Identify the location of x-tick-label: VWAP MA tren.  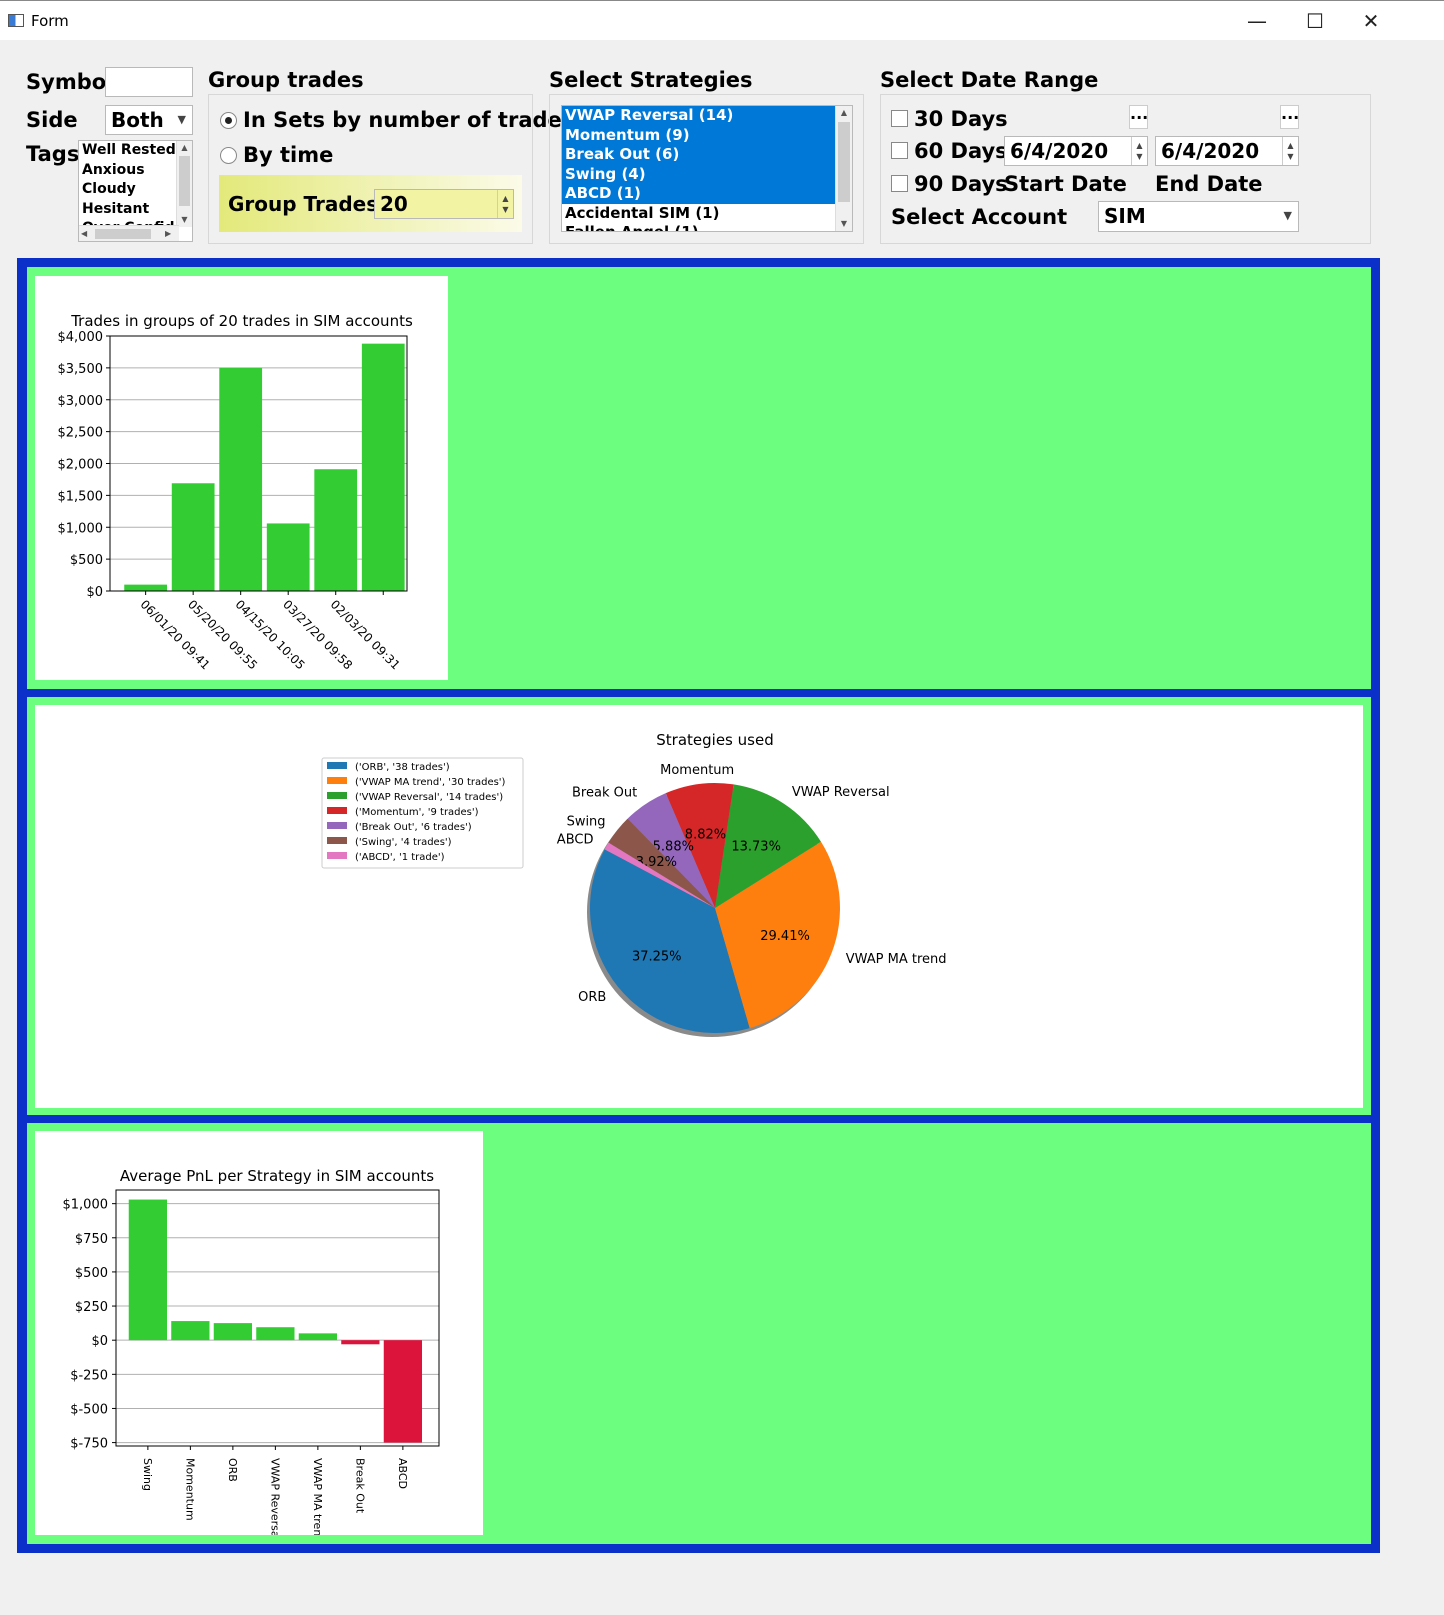
(317, 1496).